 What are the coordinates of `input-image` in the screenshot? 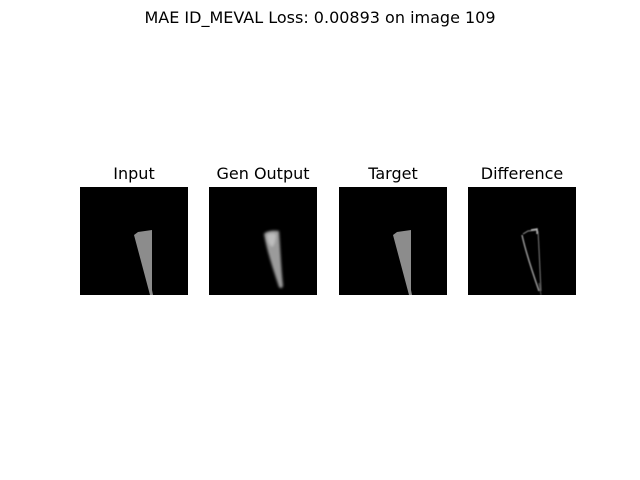 It's located at (134, 241).